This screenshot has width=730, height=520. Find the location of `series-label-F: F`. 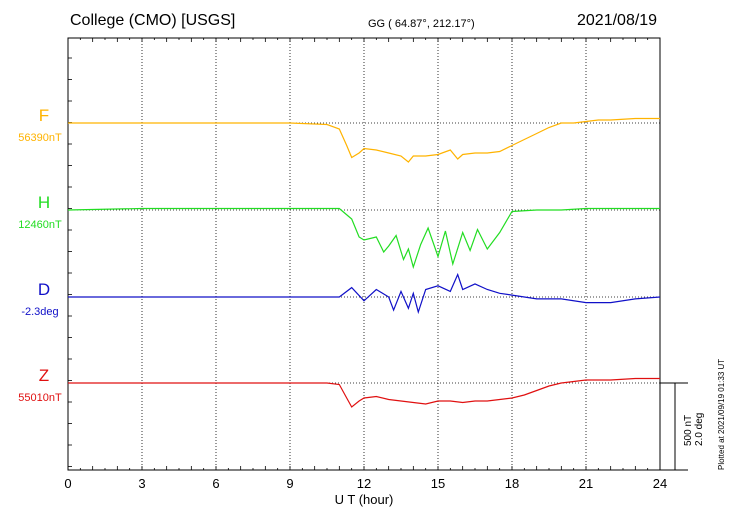

series-label-F: F is located at coordinates (44, 115).